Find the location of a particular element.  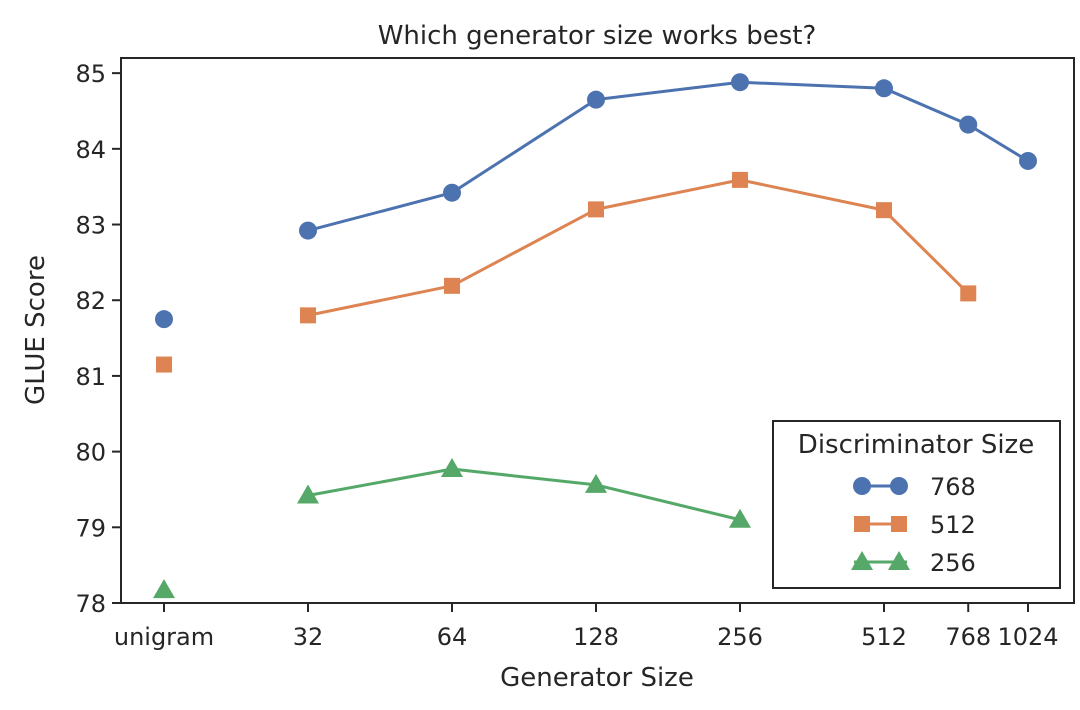

y-tick-label: 82 is located at coordinates (90, 301).